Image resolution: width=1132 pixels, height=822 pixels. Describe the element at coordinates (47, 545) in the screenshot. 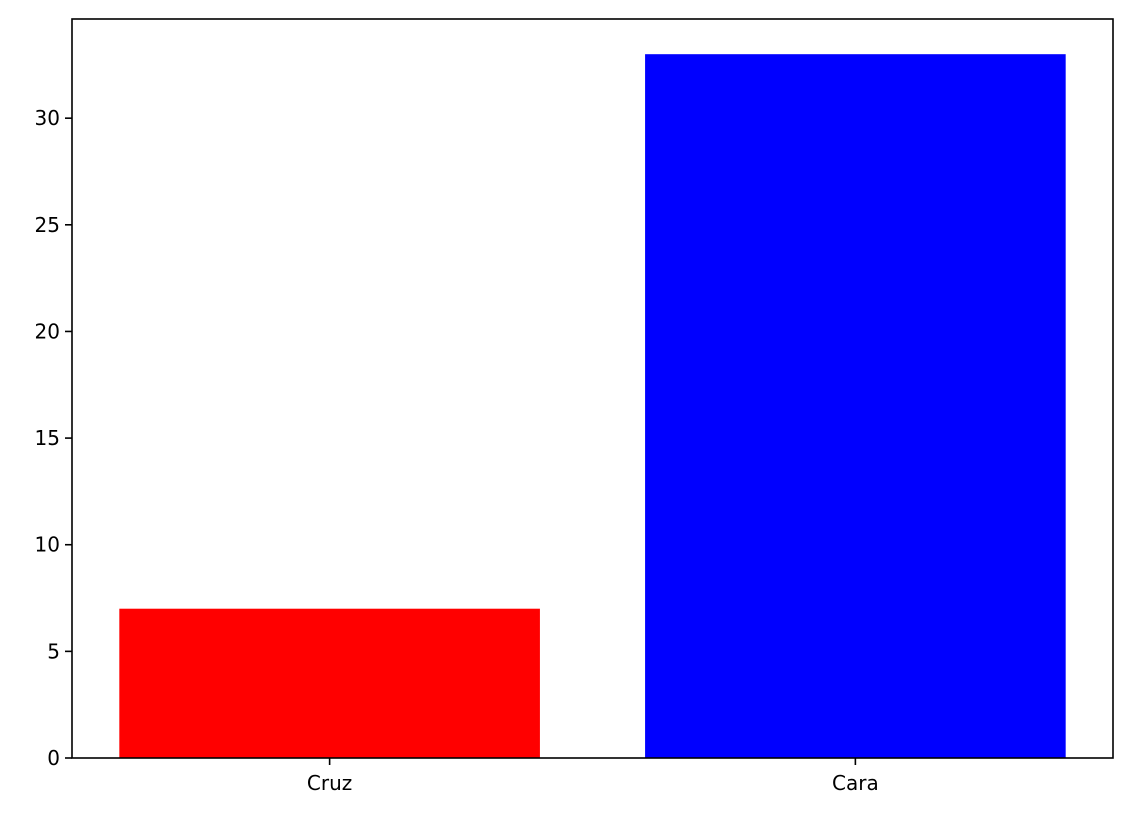

I see `y-tick-label: 10` at that location.